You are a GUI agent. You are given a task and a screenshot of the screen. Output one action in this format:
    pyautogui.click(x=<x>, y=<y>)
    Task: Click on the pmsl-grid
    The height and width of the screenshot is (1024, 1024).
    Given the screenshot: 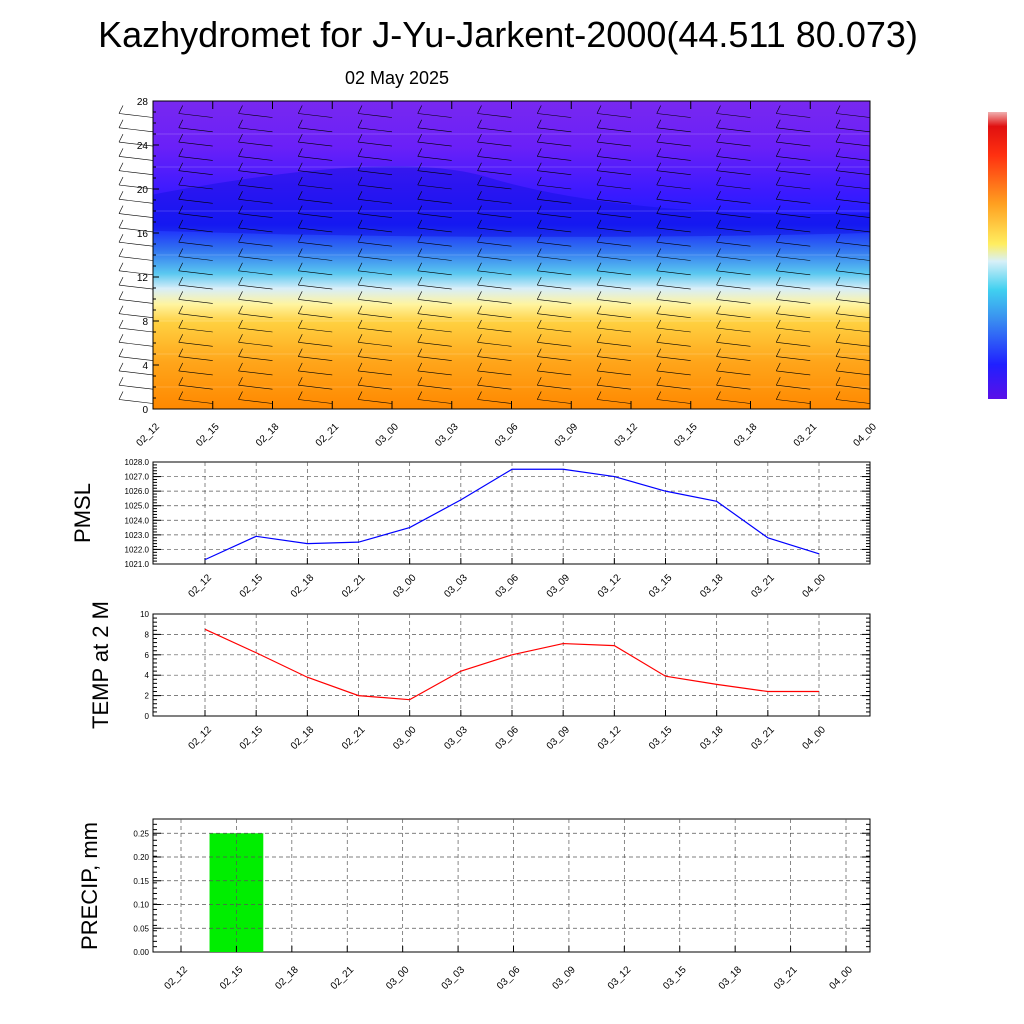 What is the action you would take?
    pyautogui.click(x=511, y=513)
    